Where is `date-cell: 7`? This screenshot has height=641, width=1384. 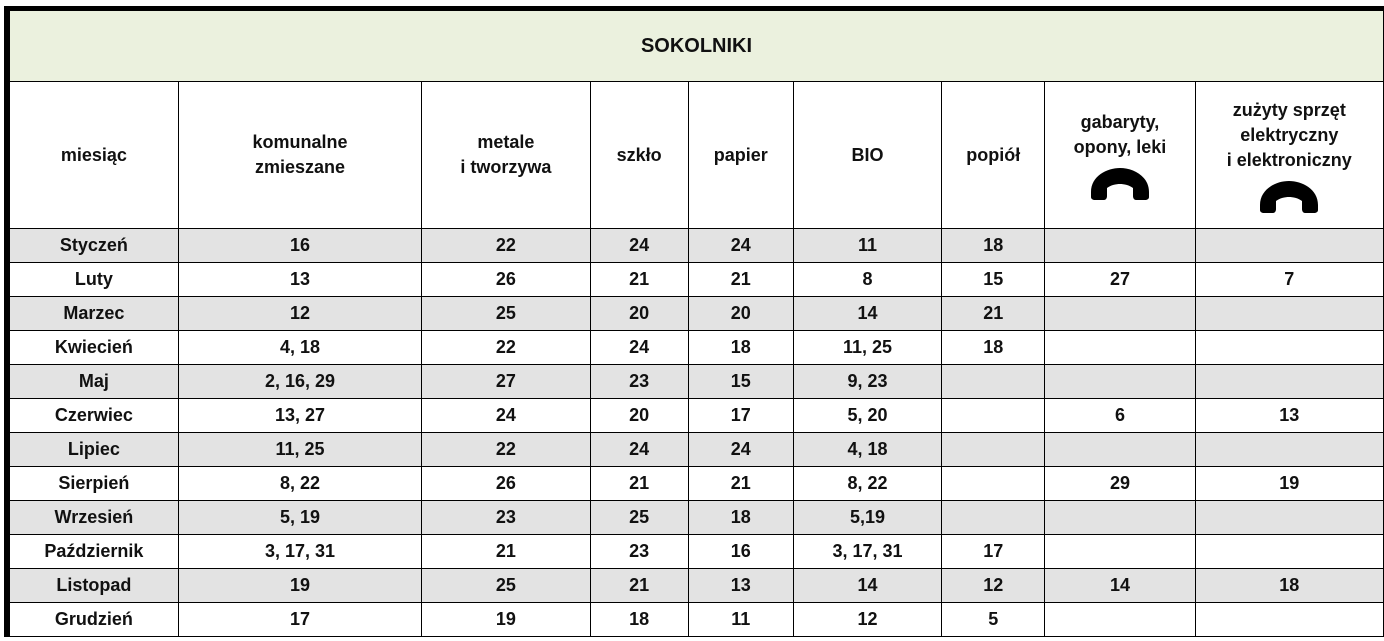 date-cell: 7 is located at coordinates (1289, 279).